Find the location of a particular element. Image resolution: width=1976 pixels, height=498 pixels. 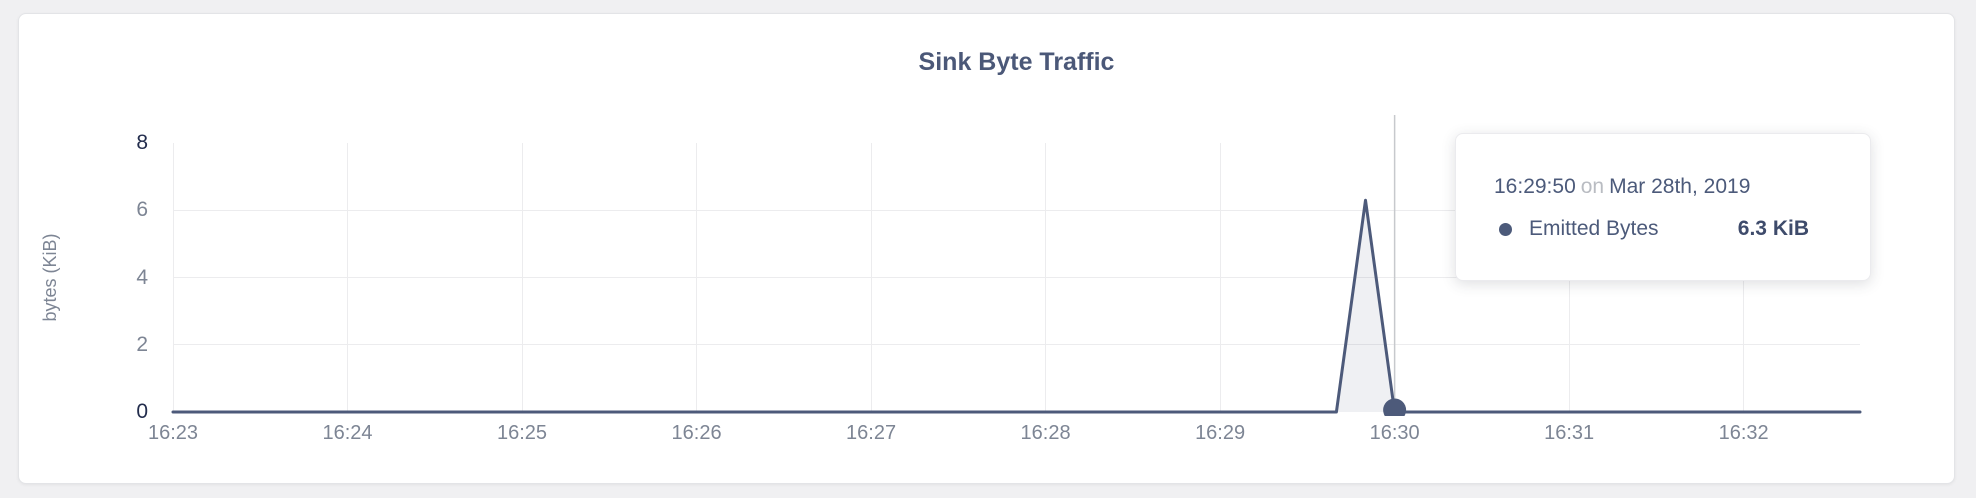

x-tick-label: 16:31 is located at coordinates (1569, 433).